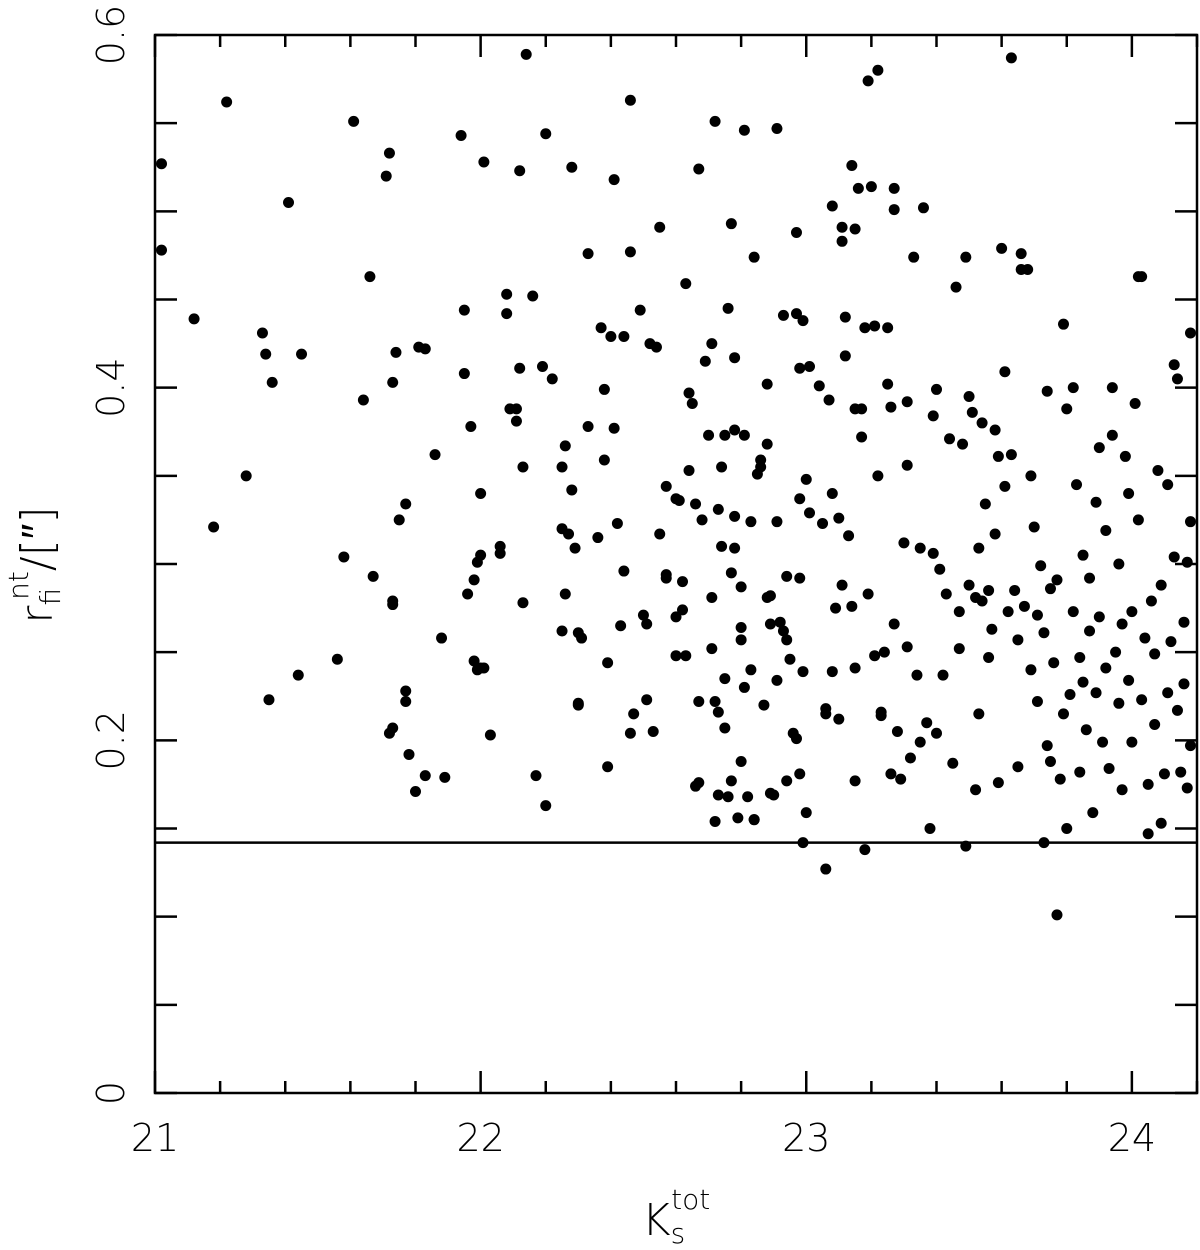 The image size is (1200, 1250). What do you see at coordinates (50, 597) in the screenshot?
I see `y-label-sub: f` at bounding box center [50, 597].